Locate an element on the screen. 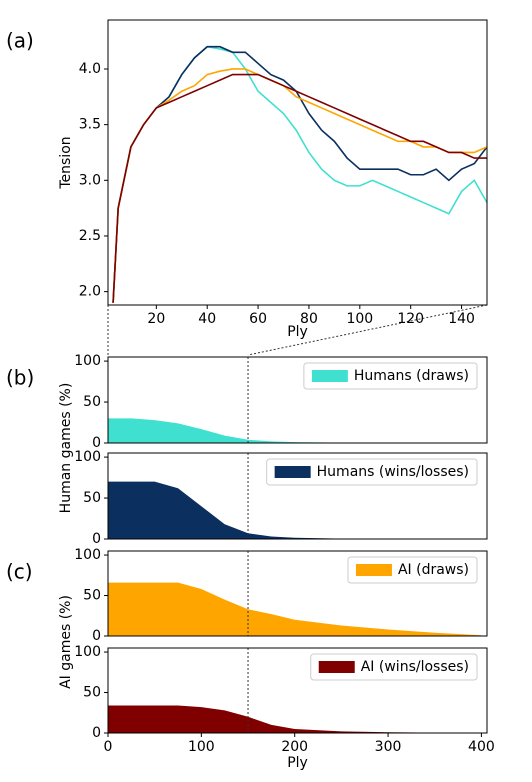 The image size is (532, 782). x-tick-label: 200 is located at coordinates (294, 747).